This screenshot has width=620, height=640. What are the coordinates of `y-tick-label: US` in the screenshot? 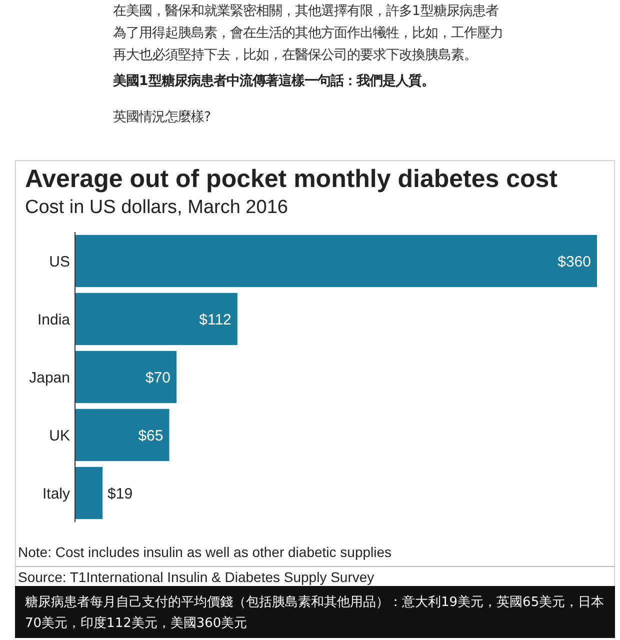 It's located at (59, 261).